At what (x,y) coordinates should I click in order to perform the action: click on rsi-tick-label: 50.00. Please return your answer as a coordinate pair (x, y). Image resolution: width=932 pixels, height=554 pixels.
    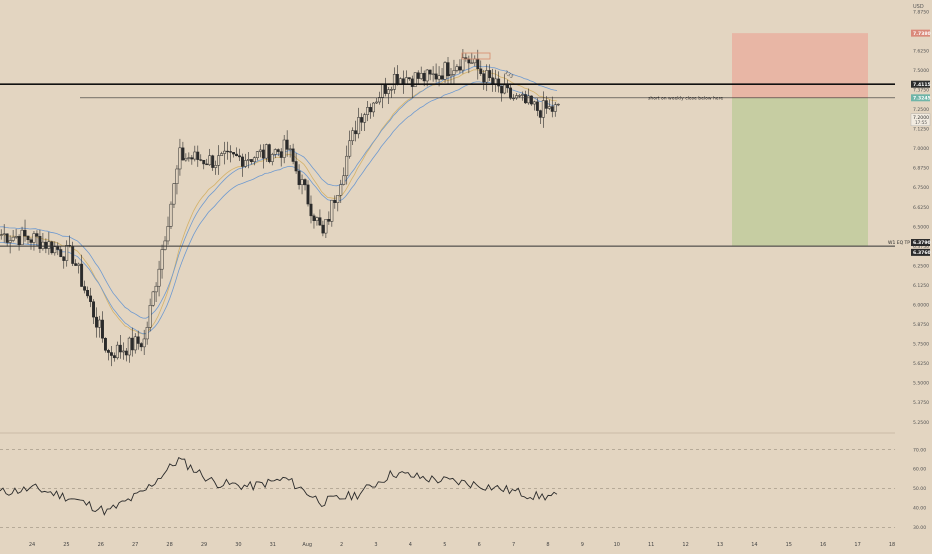
    Looking at the image, I should click on (919, 489).